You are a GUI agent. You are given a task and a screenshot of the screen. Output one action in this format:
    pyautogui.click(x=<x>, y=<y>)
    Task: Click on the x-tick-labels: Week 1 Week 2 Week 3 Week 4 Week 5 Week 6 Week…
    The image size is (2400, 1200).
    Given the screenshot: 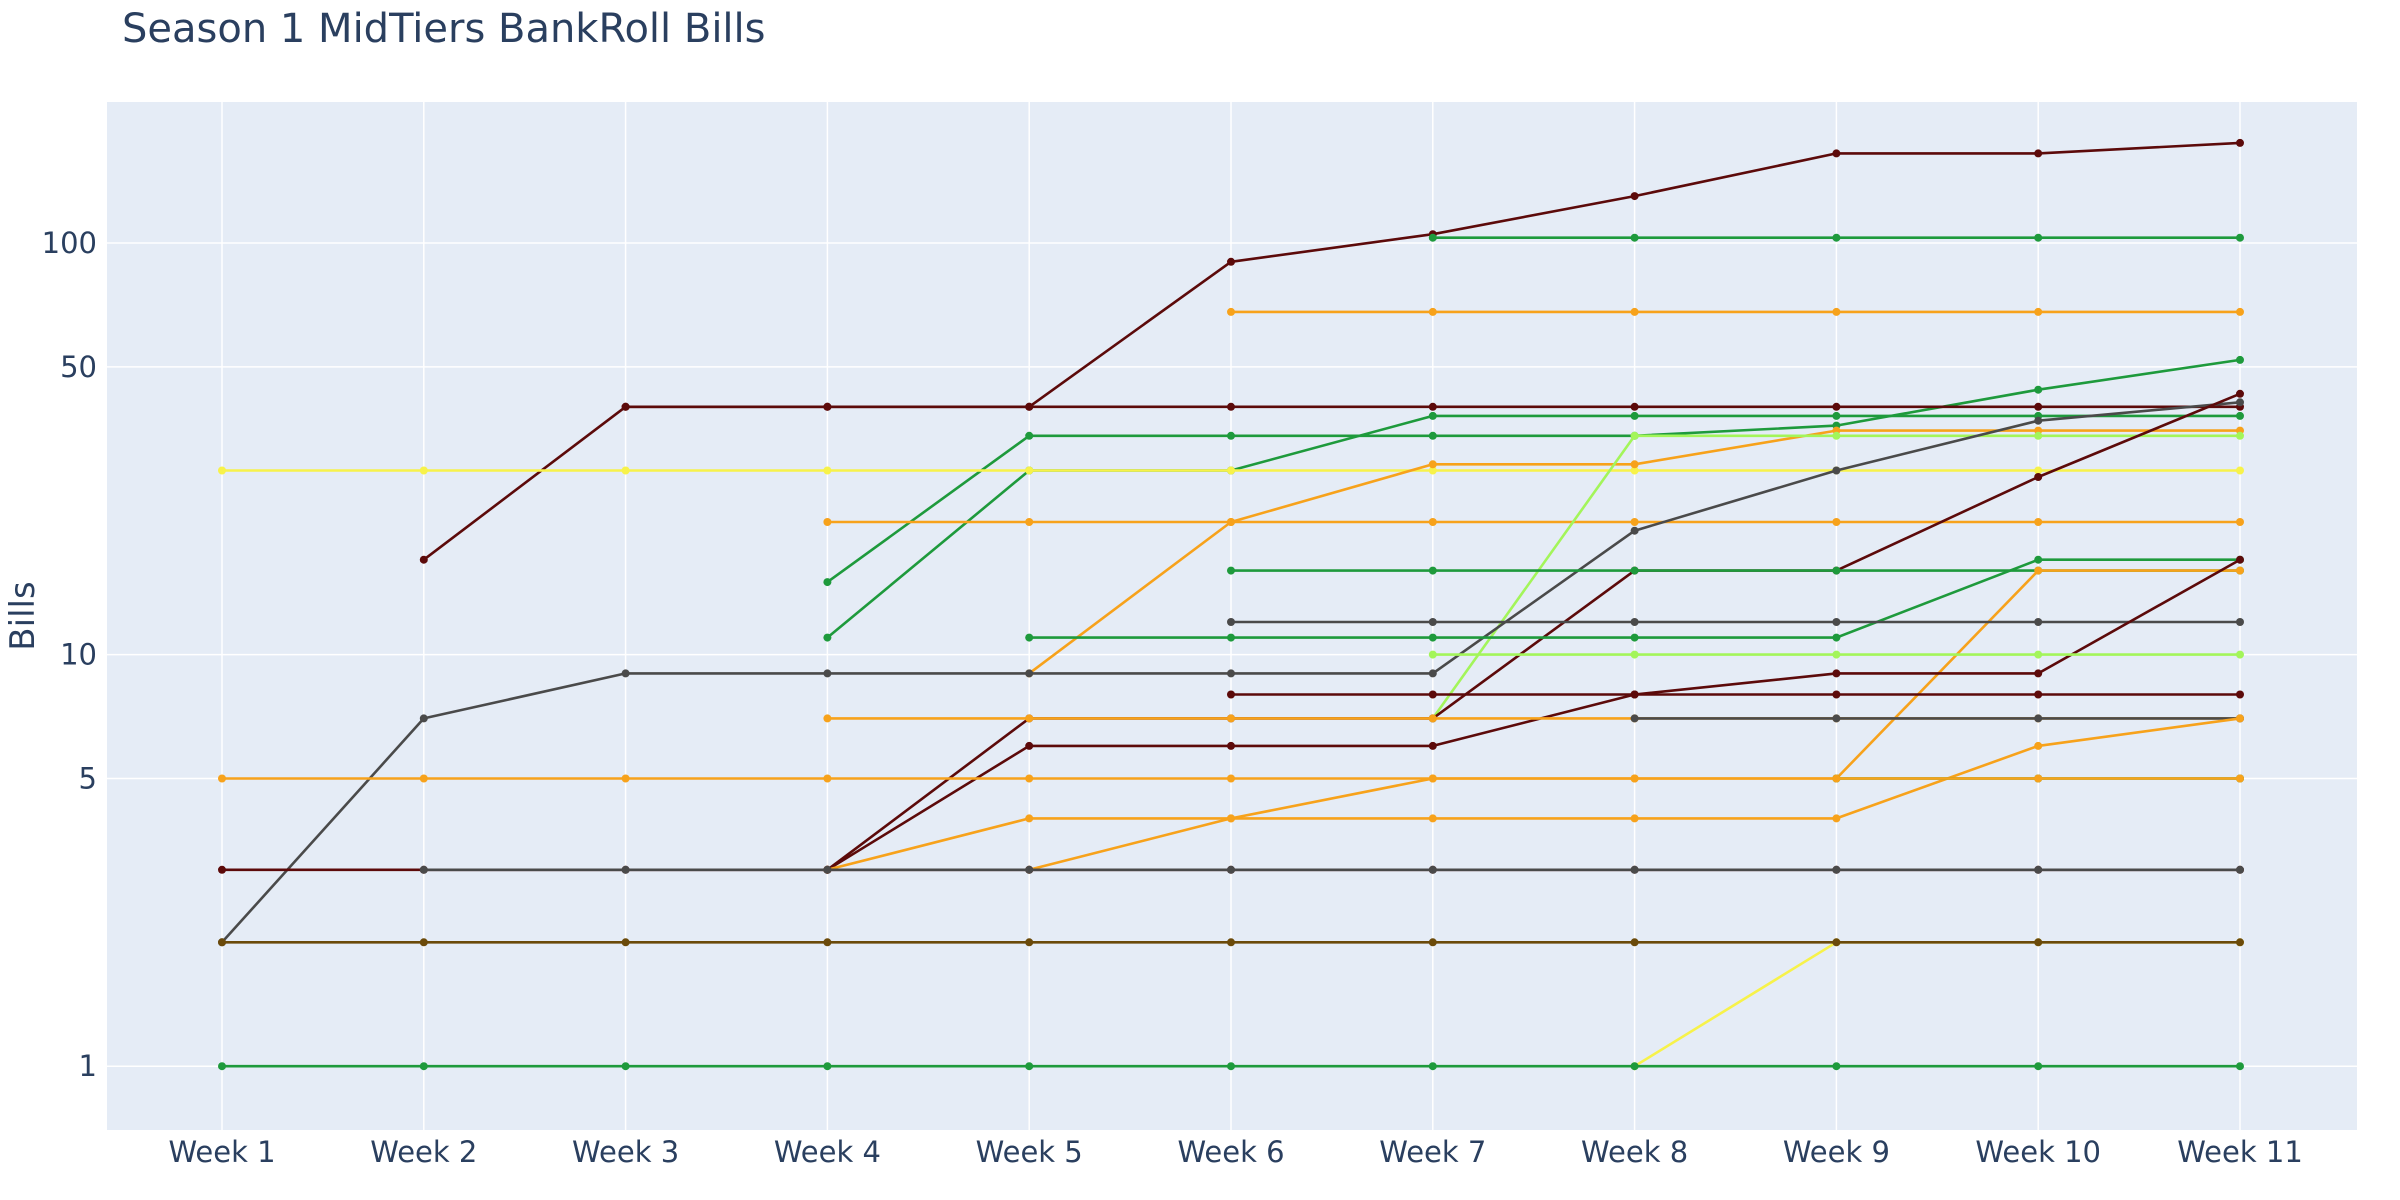 What is the action you would take?
    pyautogui.click(x=1235, y=1152)
    